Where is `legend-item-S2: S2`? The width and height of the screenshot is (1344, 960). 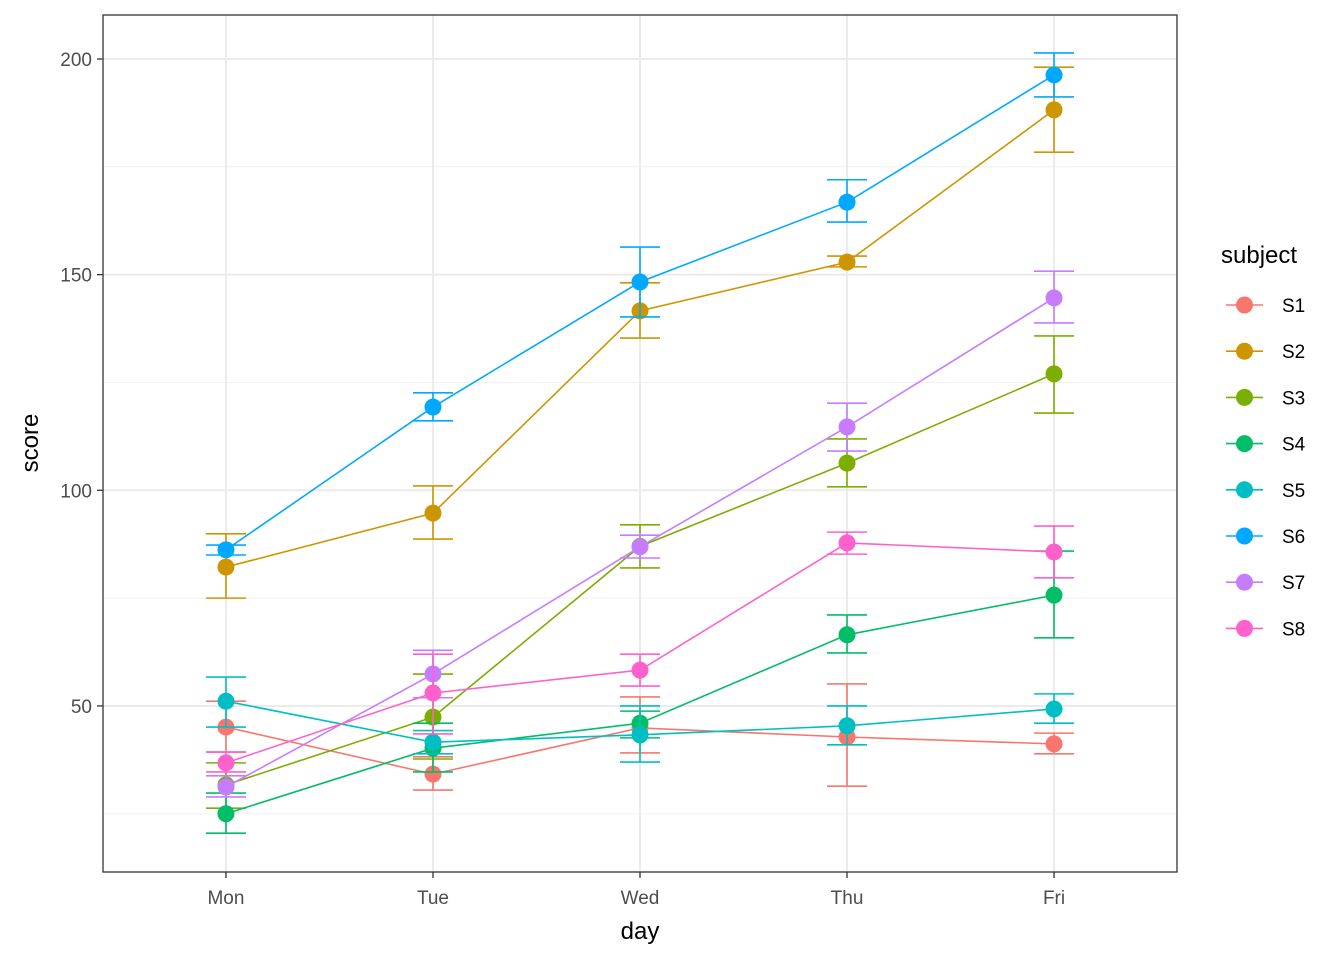 legend-item-S2: S2 is located at coordinates (1265, 352).